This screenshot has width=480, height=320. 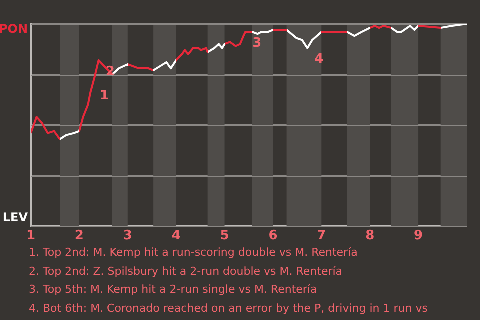 What do you see at coordinates (110, 72) in the screenshot?
I see `annotation: 2` at bounding box center [110, 72].